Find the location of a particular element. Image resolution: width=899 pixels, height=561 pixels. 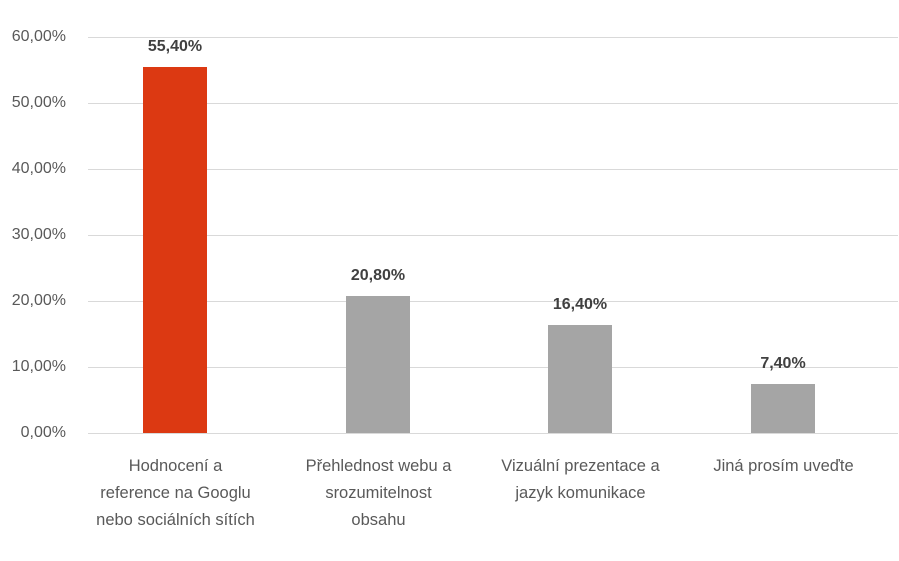

y-tick-label: 10,00% is located at coordinates (38, 366).